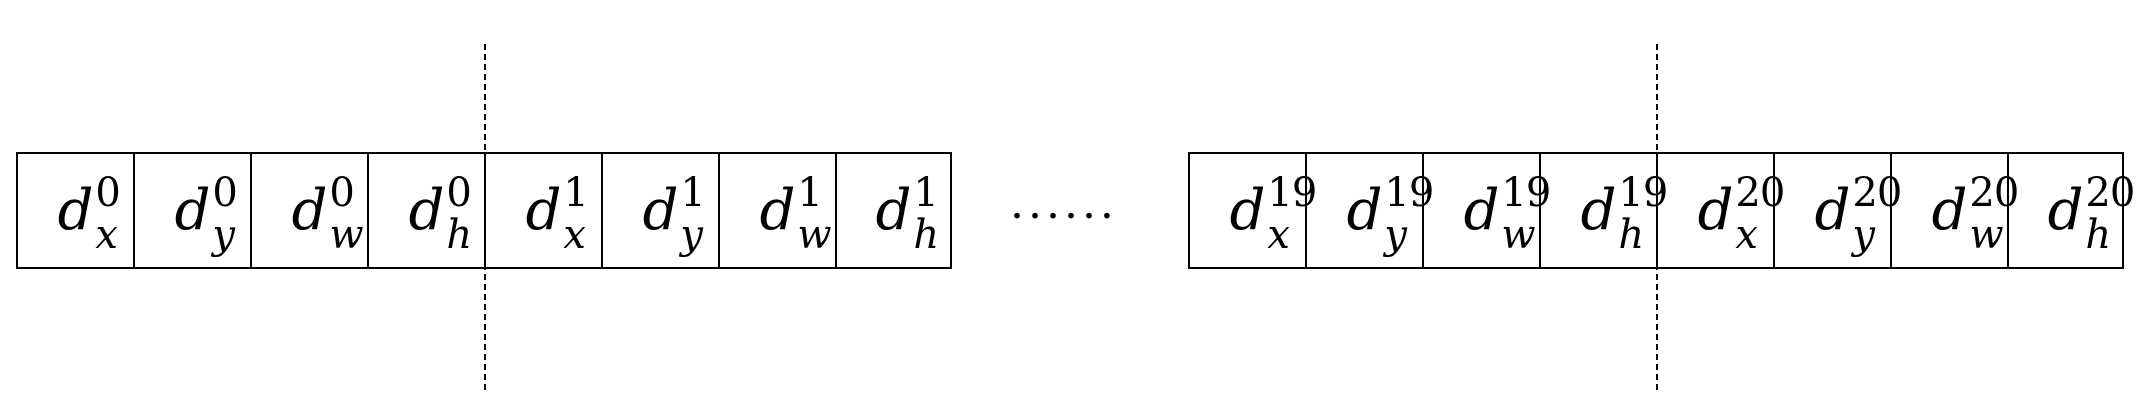 The height and width of the screenshot is (409, 2146). I want to click on cell-dh20: d 20 h, so click(2071, 210).